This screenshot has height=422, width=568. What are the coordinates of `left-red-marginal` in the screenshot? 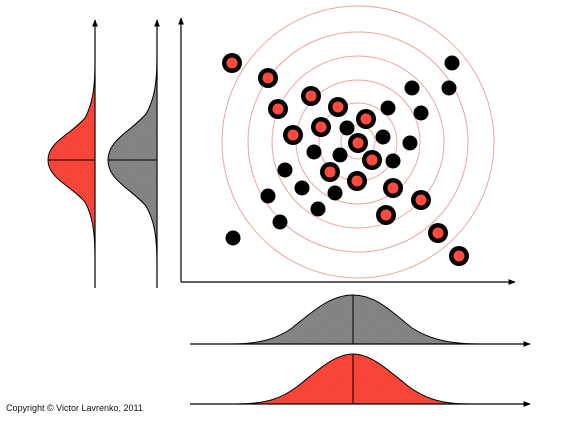 It's located at (72, 153).